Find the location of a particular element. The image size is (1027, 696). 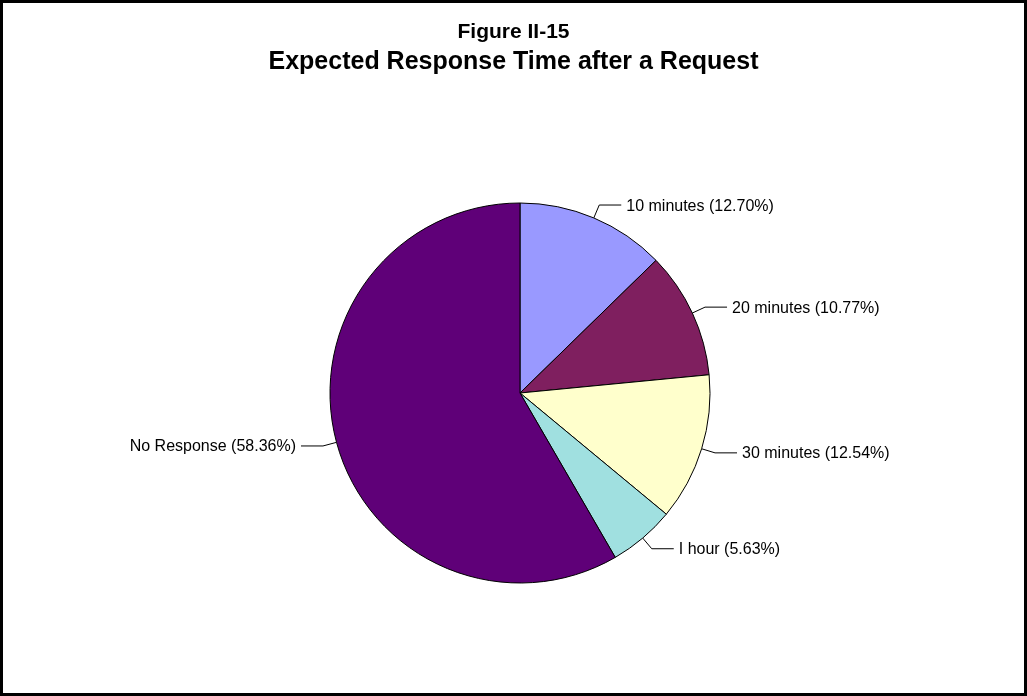

slice-label: No Response (58.36%) is located at coordinates (212, 446).